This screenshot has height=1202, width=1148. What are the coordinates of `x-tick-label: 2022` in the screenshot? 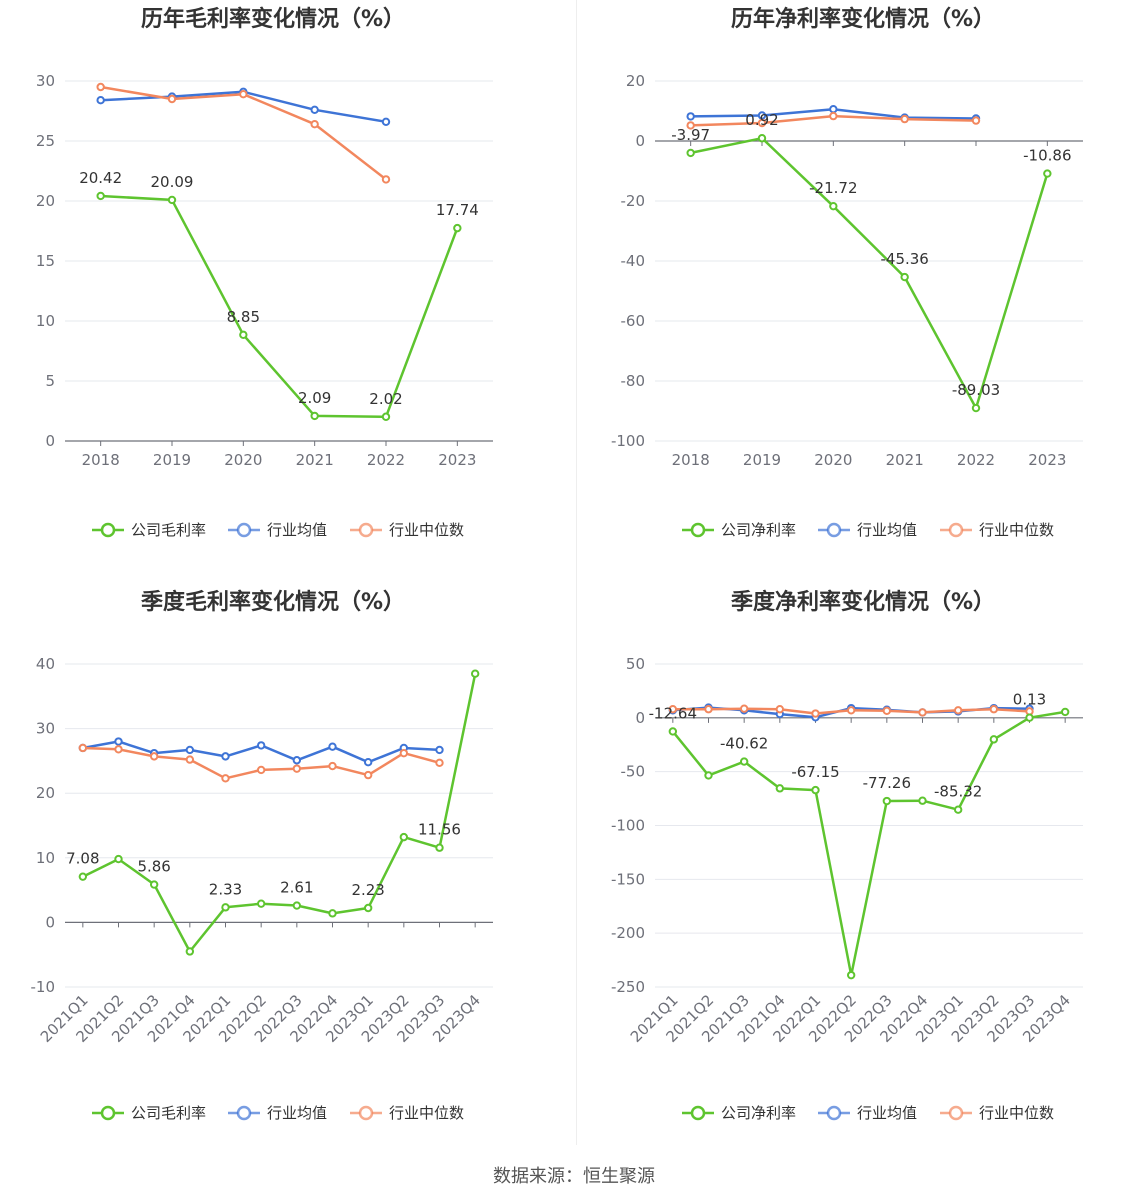 It's located at (386, 460).